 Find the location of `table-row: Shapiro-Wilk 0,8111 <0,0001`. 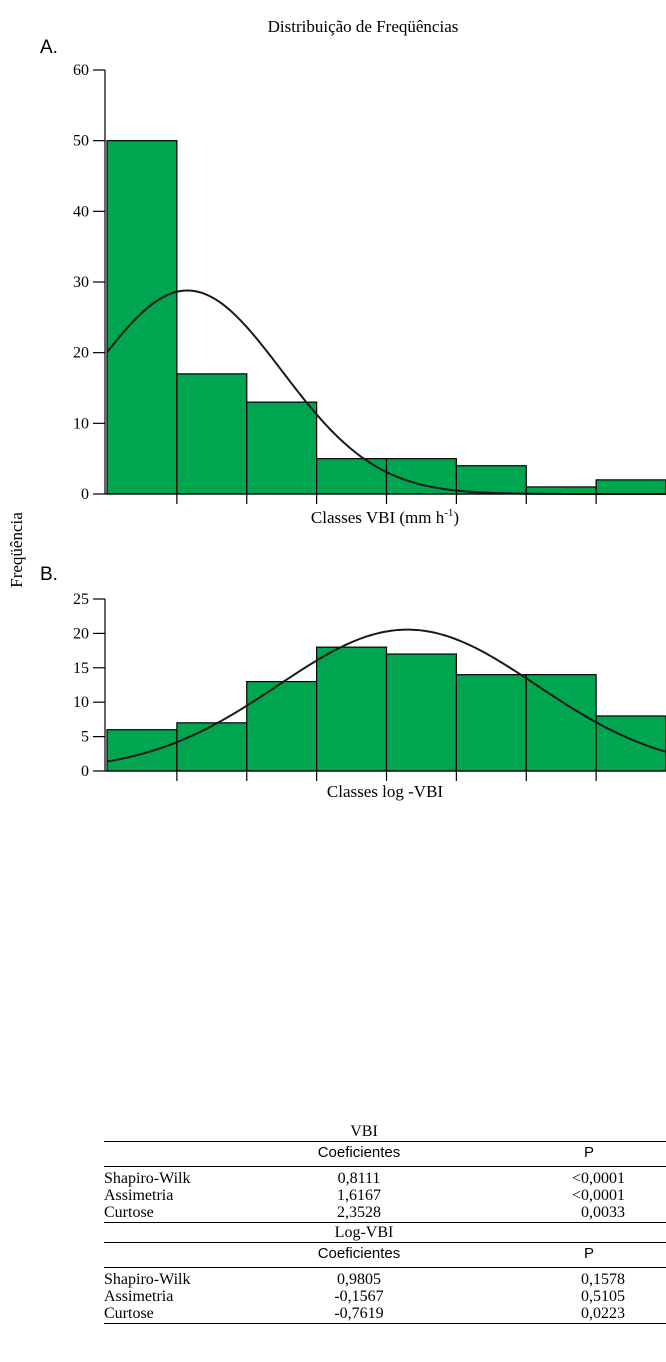

table-row: Shapiro-Wilk 0,8111 <0,0001 is located at coordinates (385, 1178).